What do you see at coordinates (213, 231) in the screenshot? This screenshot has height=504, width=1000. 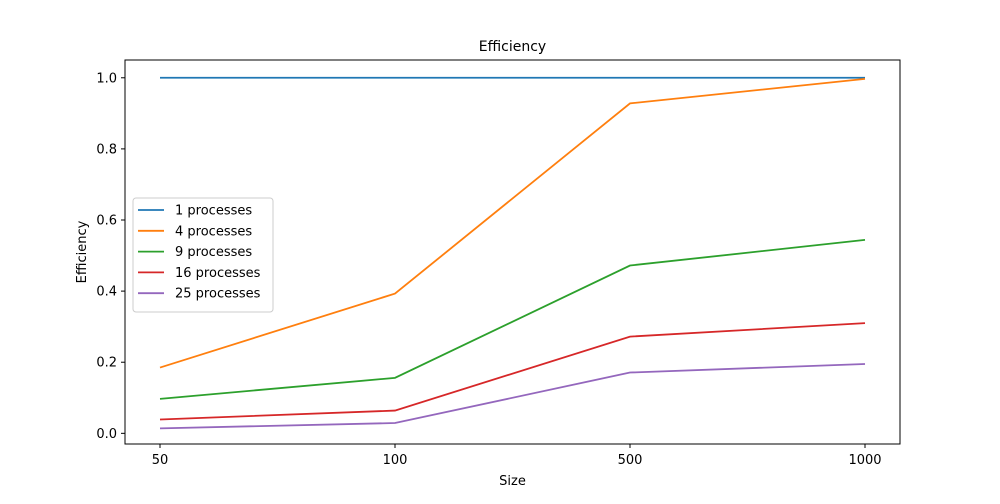 I see `legend-label: 4 processes` at bounding box center [213, 231].